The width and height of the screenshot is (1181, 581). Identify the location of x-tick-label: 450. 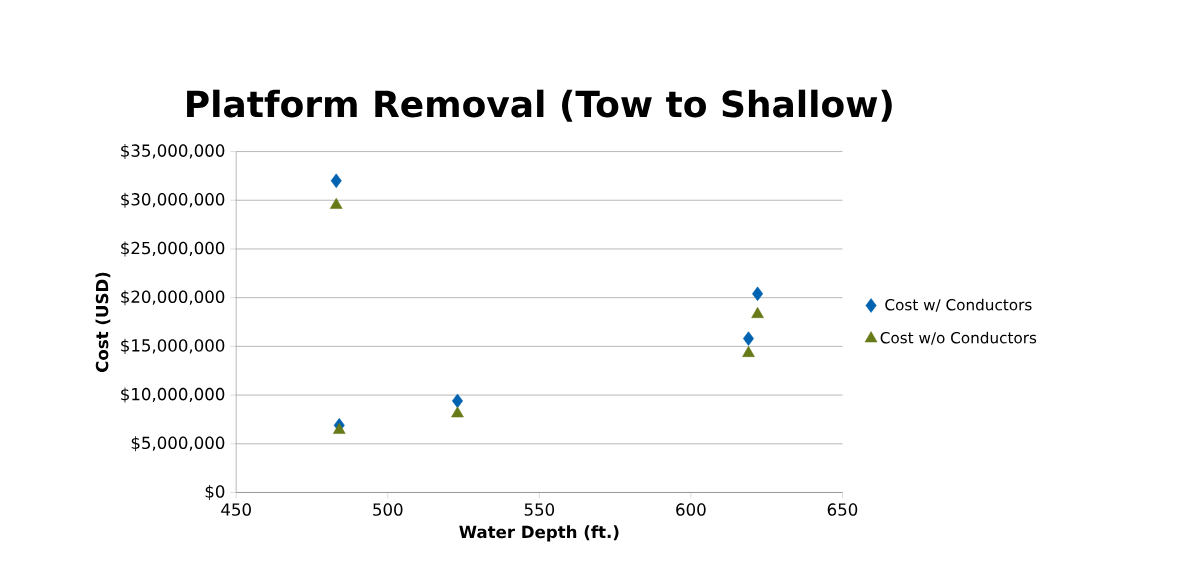
(236, 509).